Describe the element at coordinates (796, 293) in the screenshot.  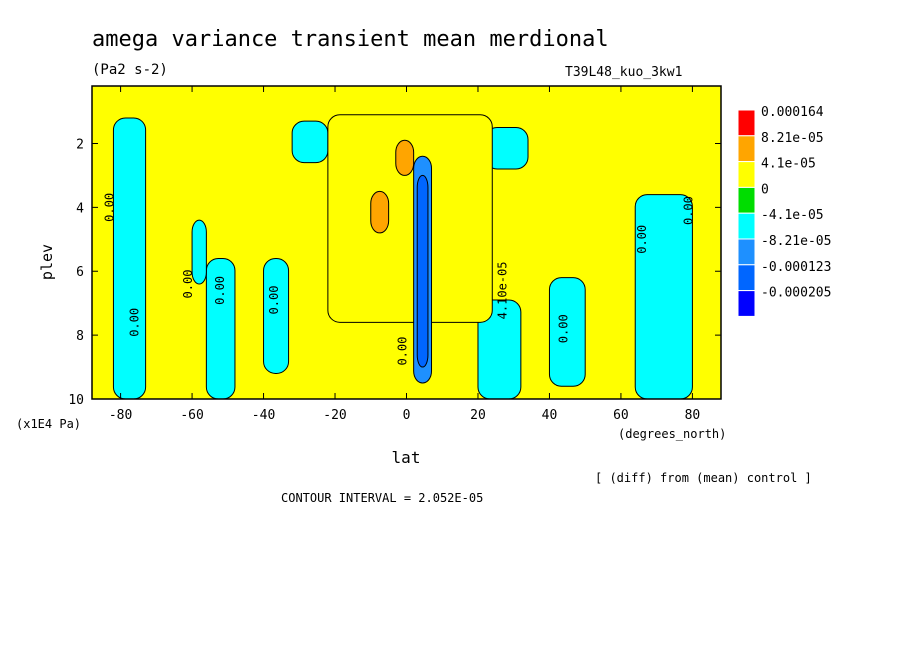
I see `legend-label: -0.000205` at that location.